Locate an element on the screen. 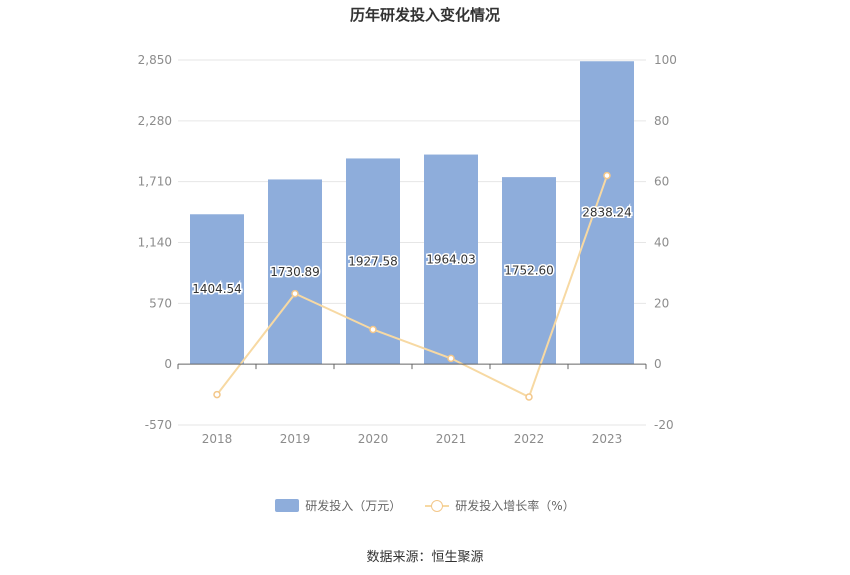 The image size is (850, 575). y-left-tick-label: 2,280 is located at coordinates (155, 121).